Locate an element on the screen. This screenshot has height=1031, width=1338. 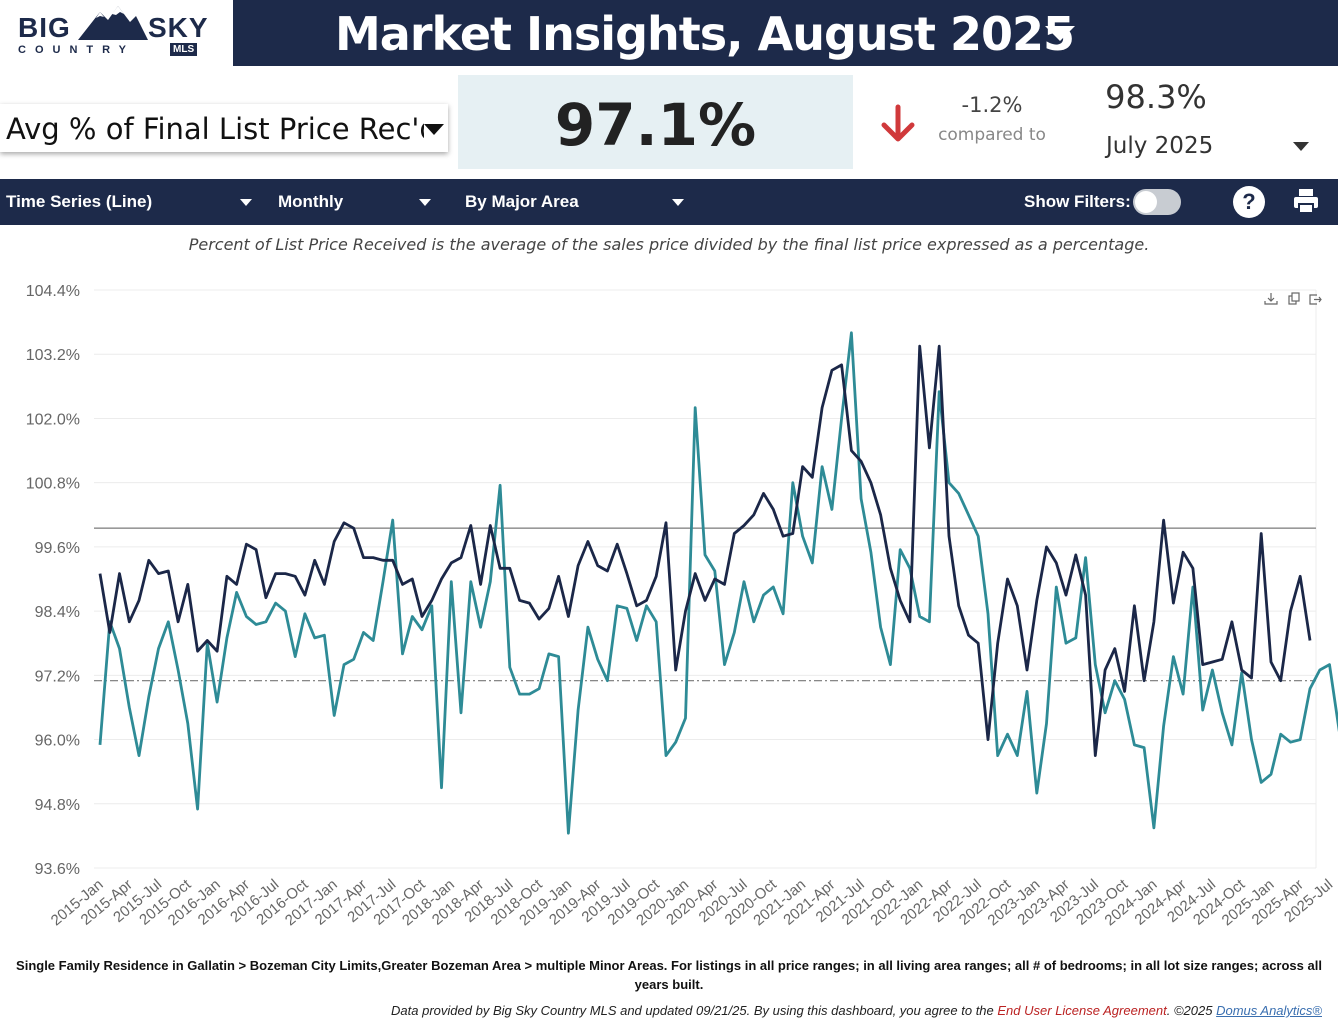
y-tick-label: 99.6% is located at coordinates (57, 548).